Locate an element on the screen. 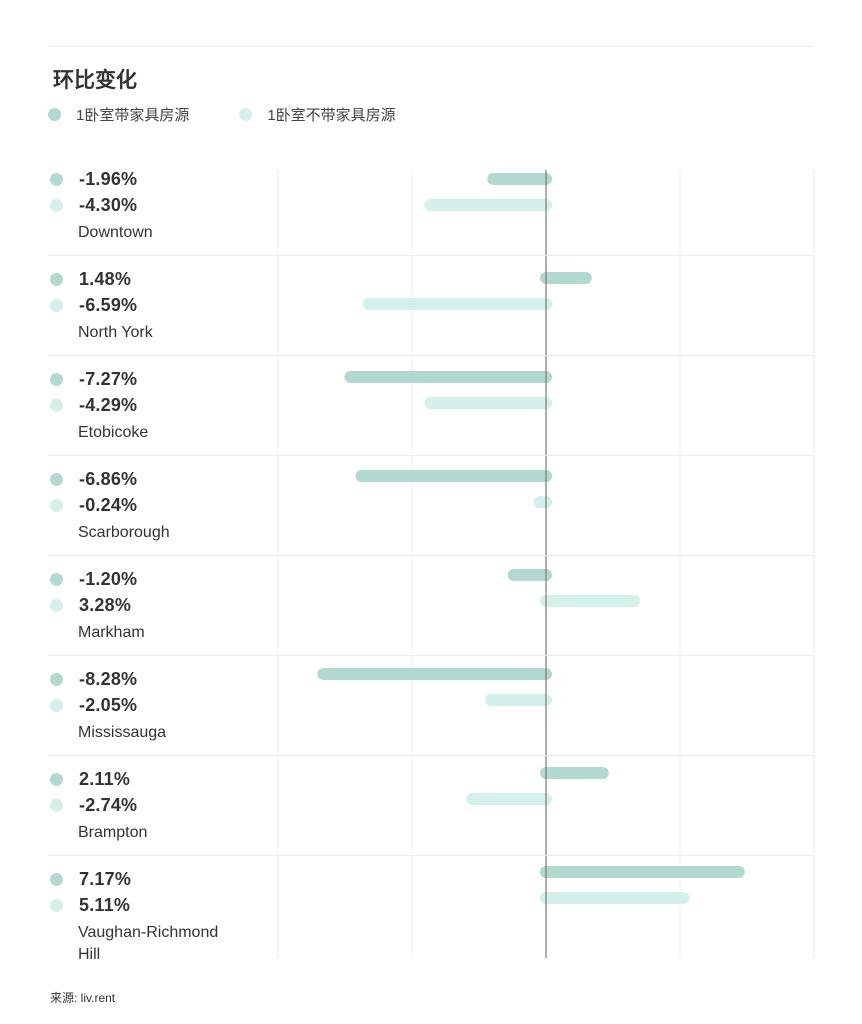  bar-mississauga-furnished is located at coordinates (434, 674).